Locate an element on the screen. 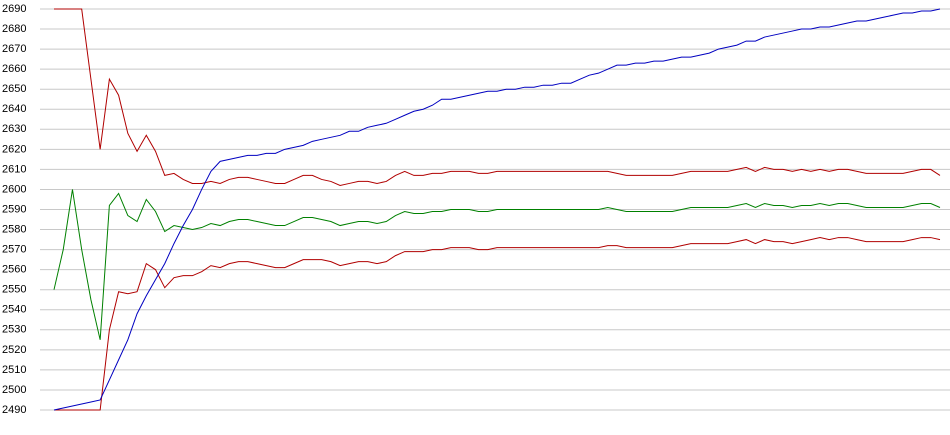  y-tick-label: 2600 is located at coordinates (14, 189).